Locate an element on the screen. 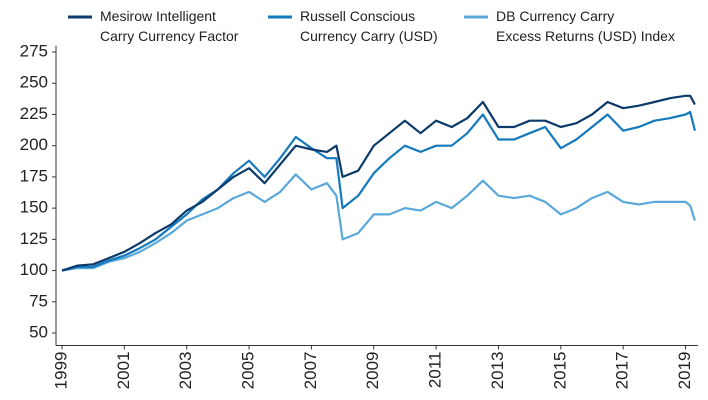  x-tick-label: 2017 is located at coordinates (622, 371).